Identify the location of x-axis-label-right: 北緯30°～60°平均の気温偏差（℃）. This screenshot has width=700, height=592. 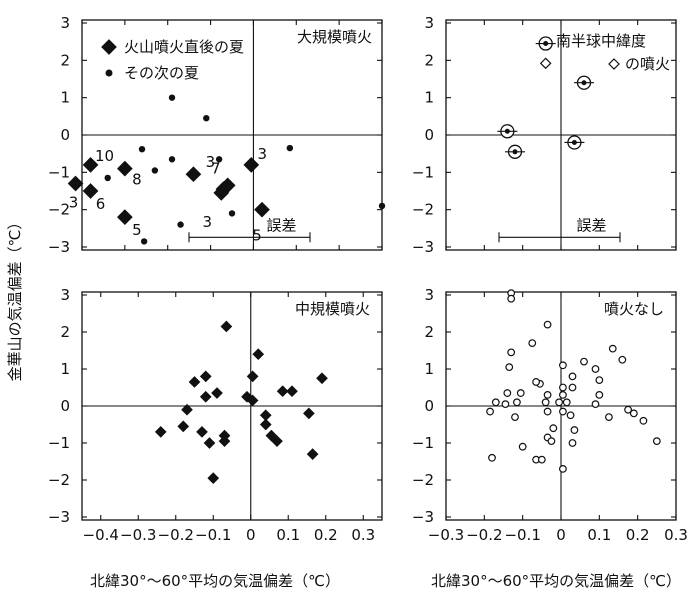
(556, 581).